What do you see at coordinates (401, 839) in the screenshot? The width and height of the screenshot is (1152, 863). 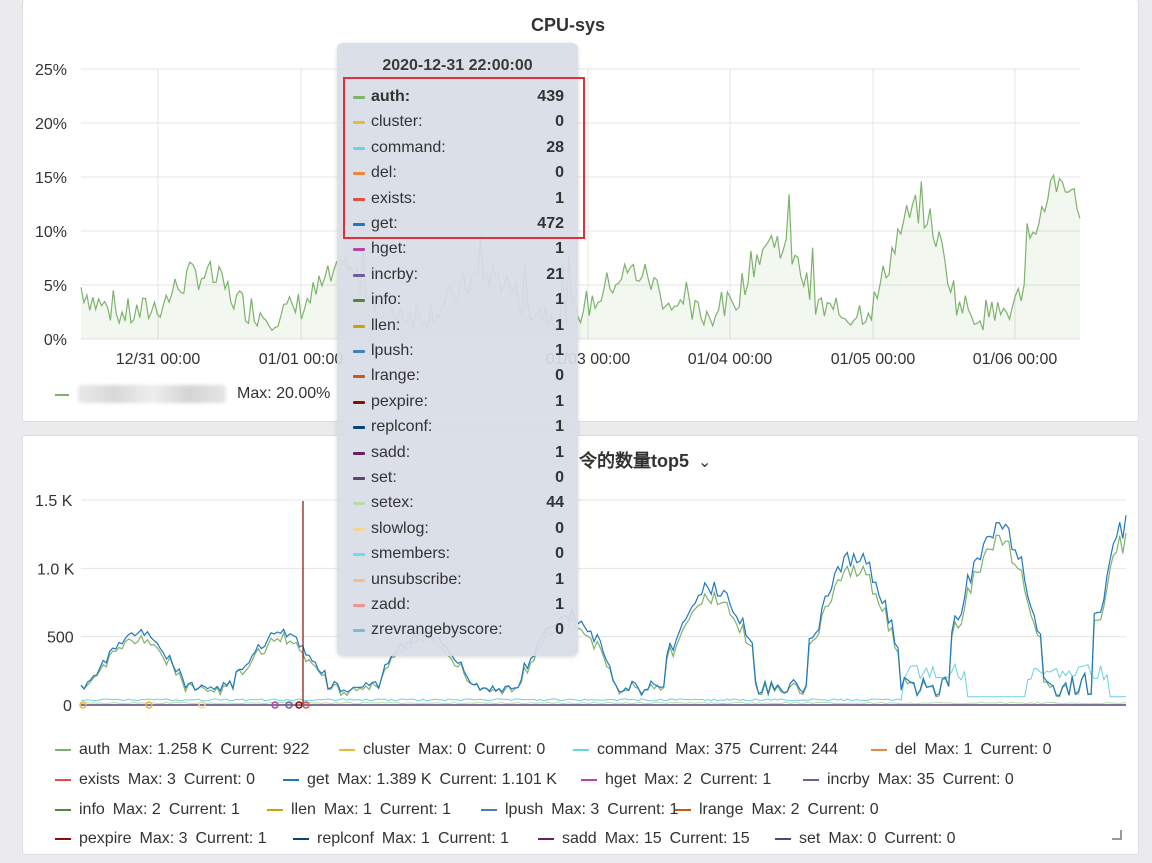 I see `legend-item-replconf: replconf Max: 1 Current: 1` at bounding box center [401, 839].